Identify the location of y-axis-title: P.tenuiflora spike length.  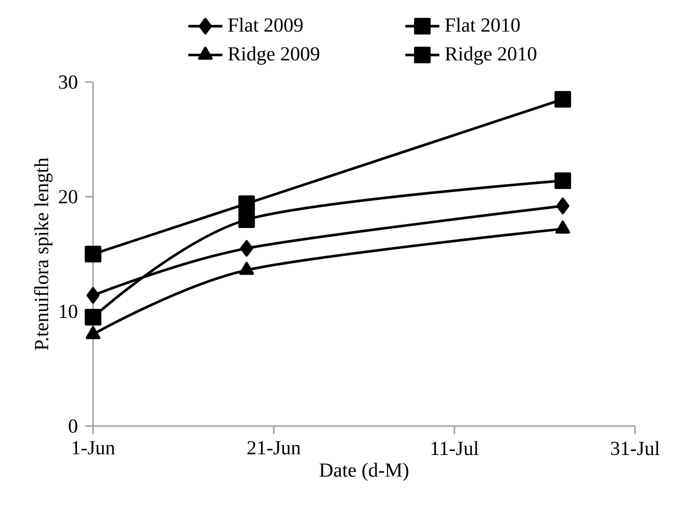
(43, 254).